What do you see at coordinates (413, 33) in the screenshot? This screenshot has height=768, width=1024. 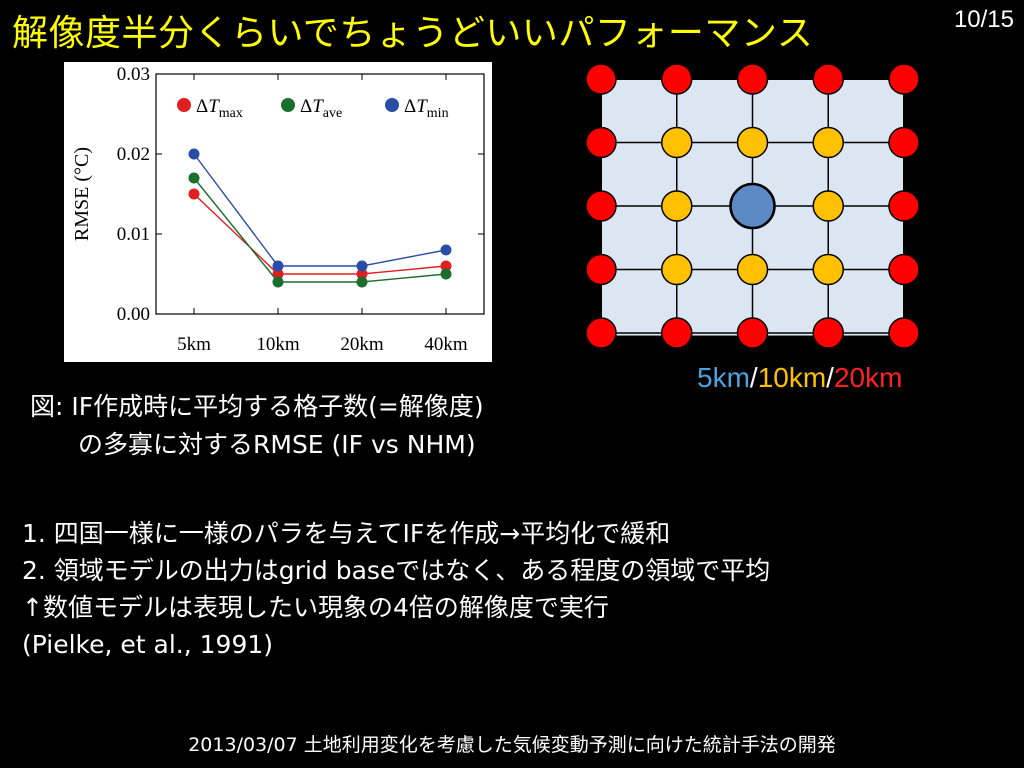 I see `slide-title: 解像度半分くらいでちょうどいいパフォーマンス` at bounding box center [413, 33].